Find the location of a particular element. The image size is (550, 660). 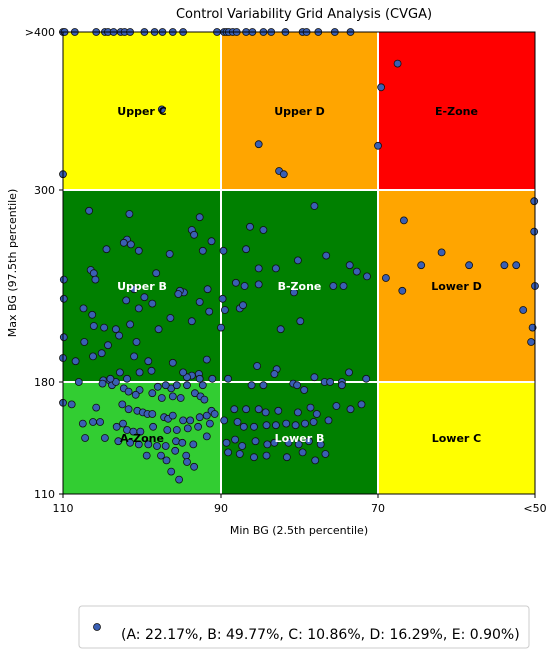

legend-marker is located at coordinates (97, 627).